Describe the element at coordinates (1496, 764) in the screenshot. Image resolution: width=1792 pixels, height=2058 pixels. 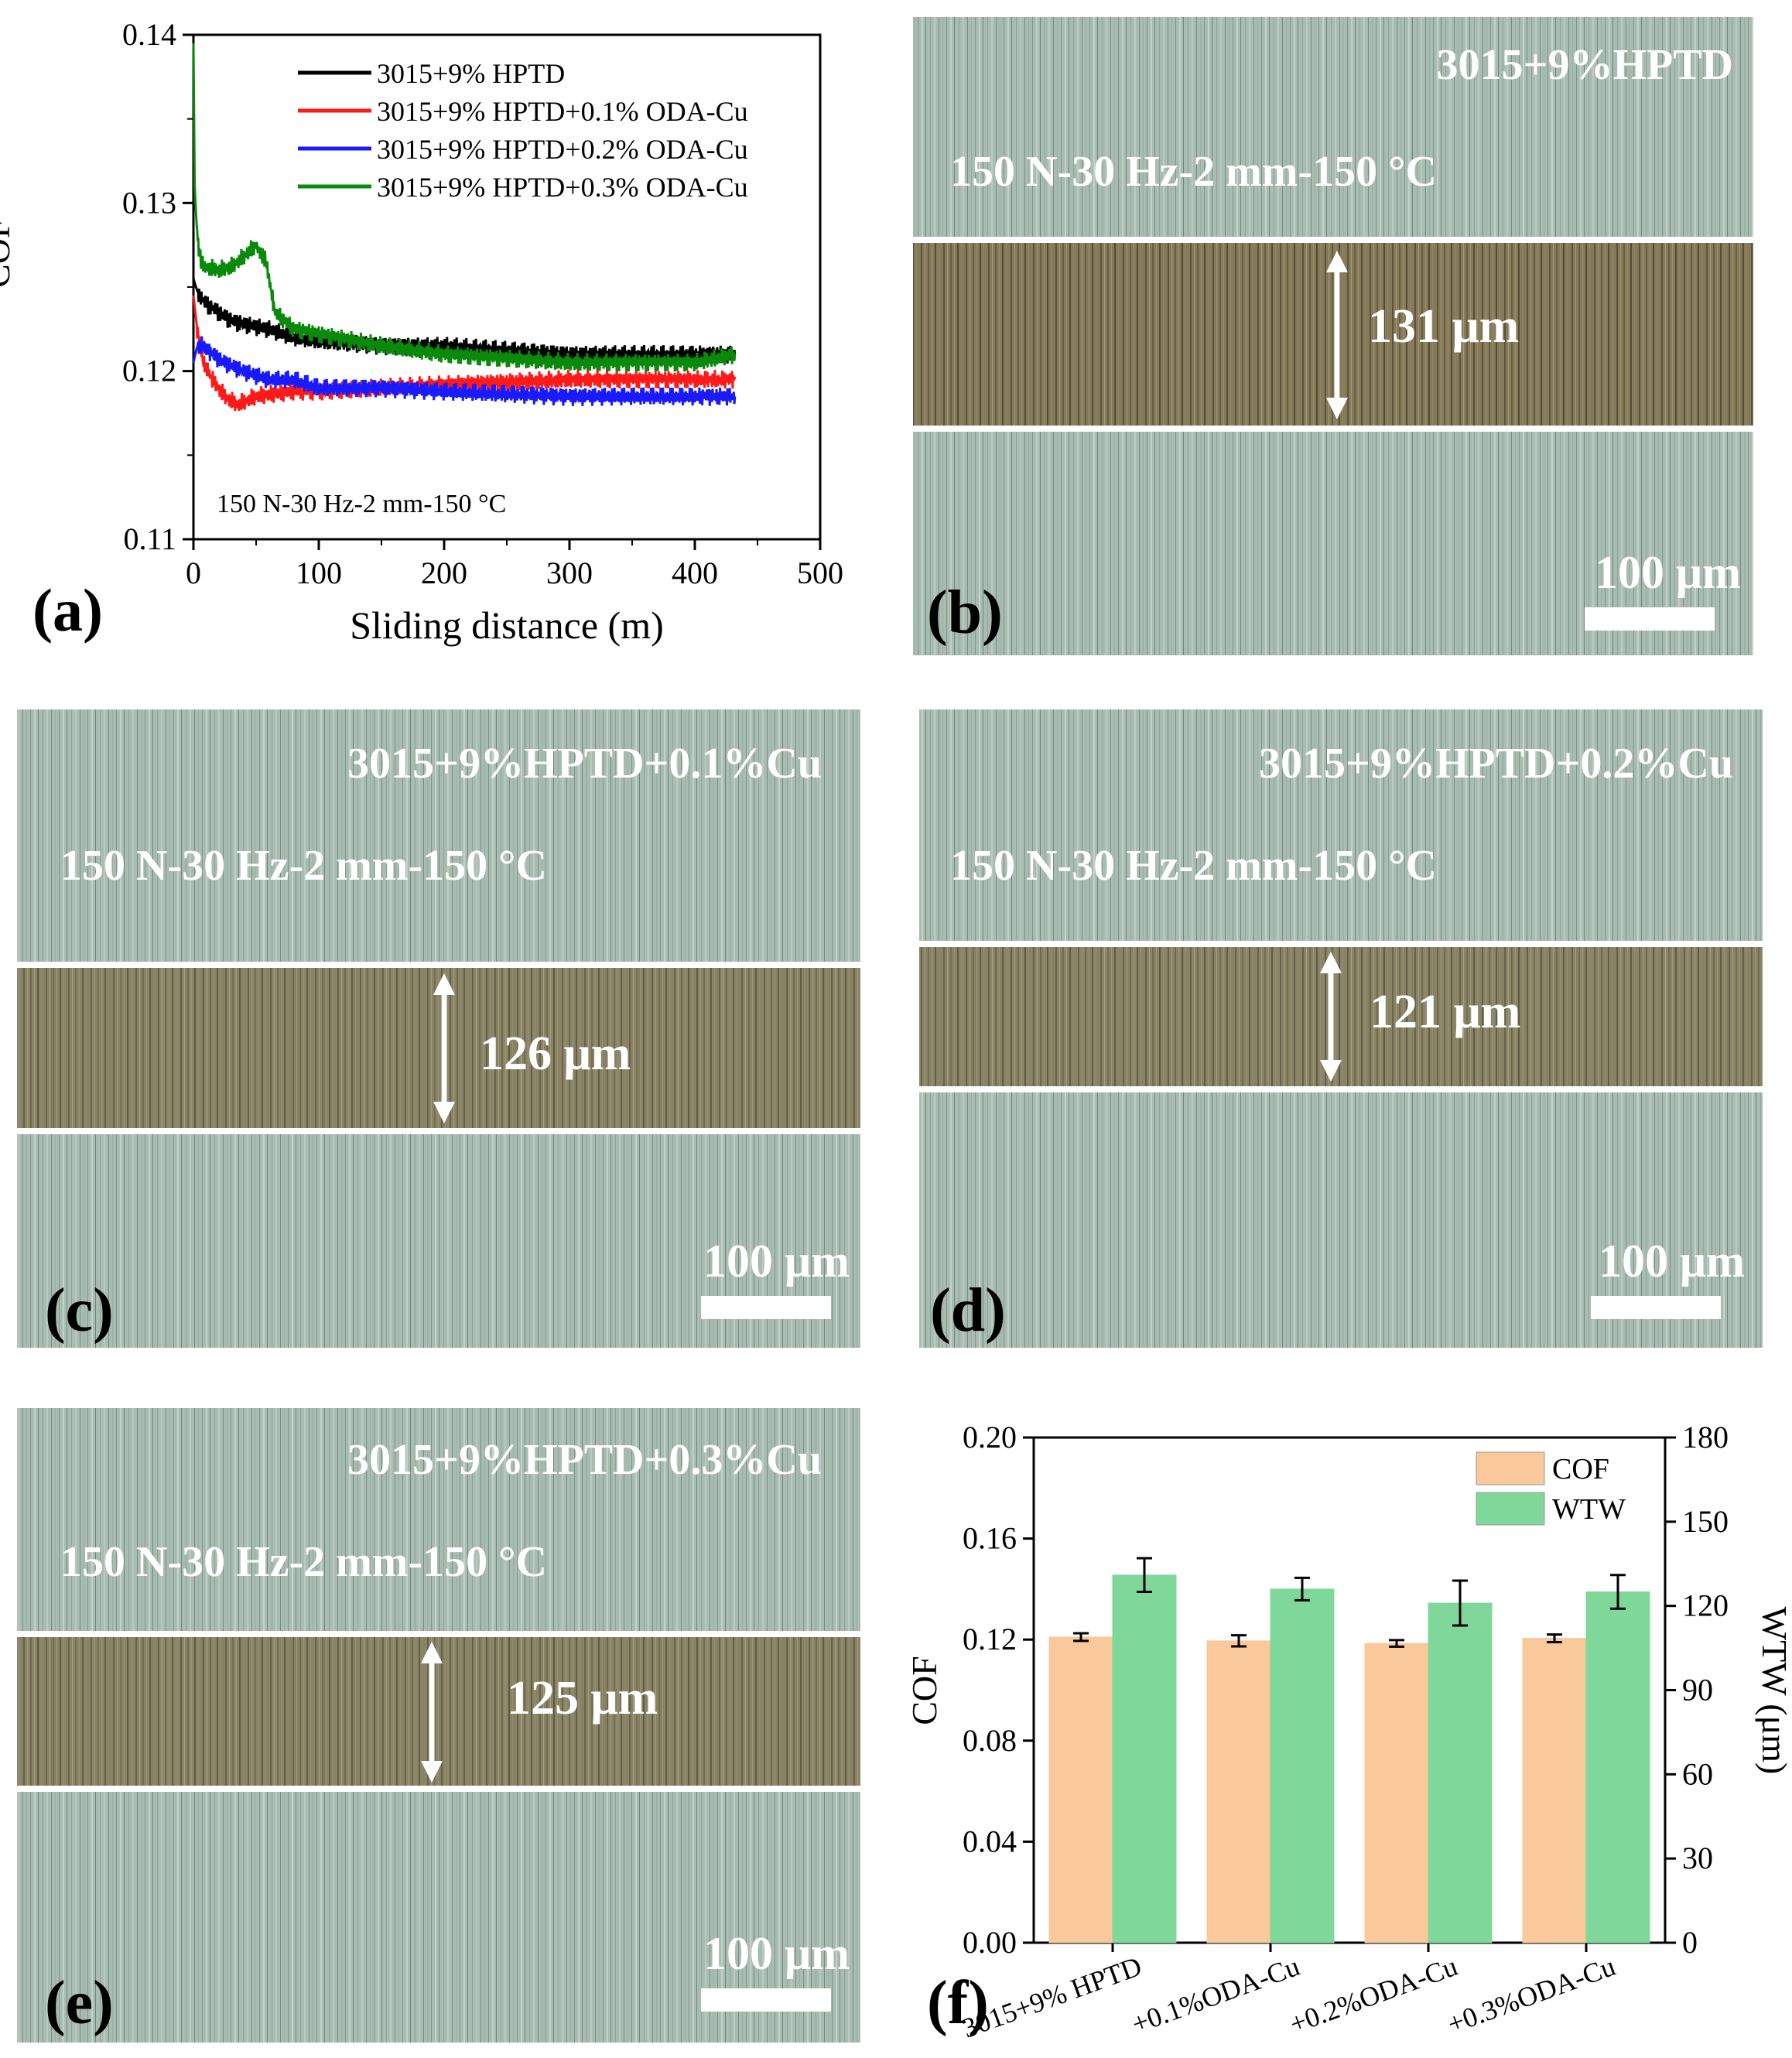
I see `panel-d-title: 3015+9%HPTD+0.2%Cu` at that location.